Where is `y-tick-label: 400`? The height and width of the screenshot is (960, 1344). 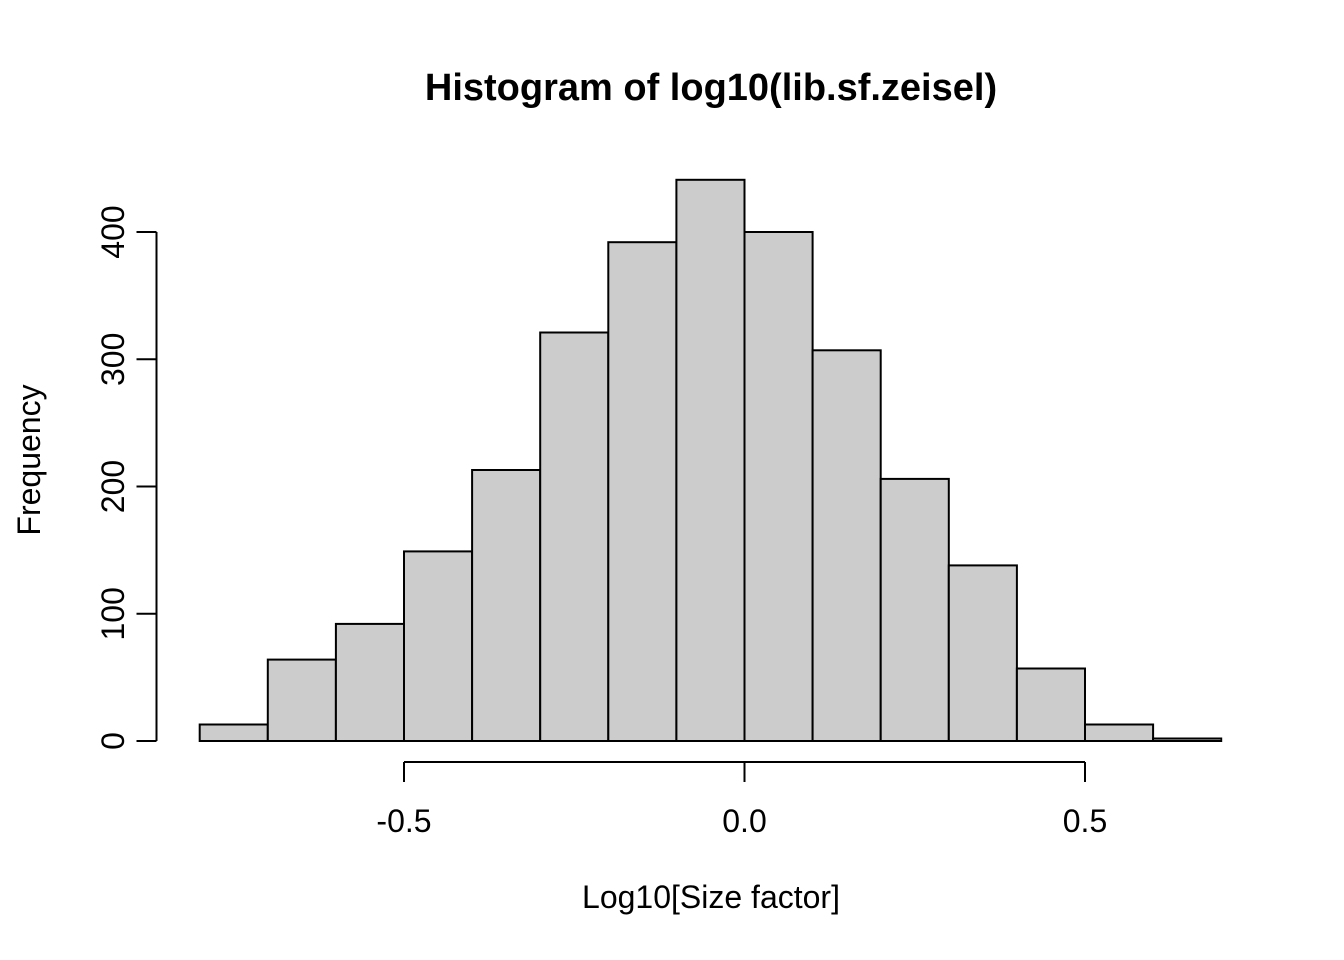 y-tick-label: 400 is located at coordinates (113, 231).